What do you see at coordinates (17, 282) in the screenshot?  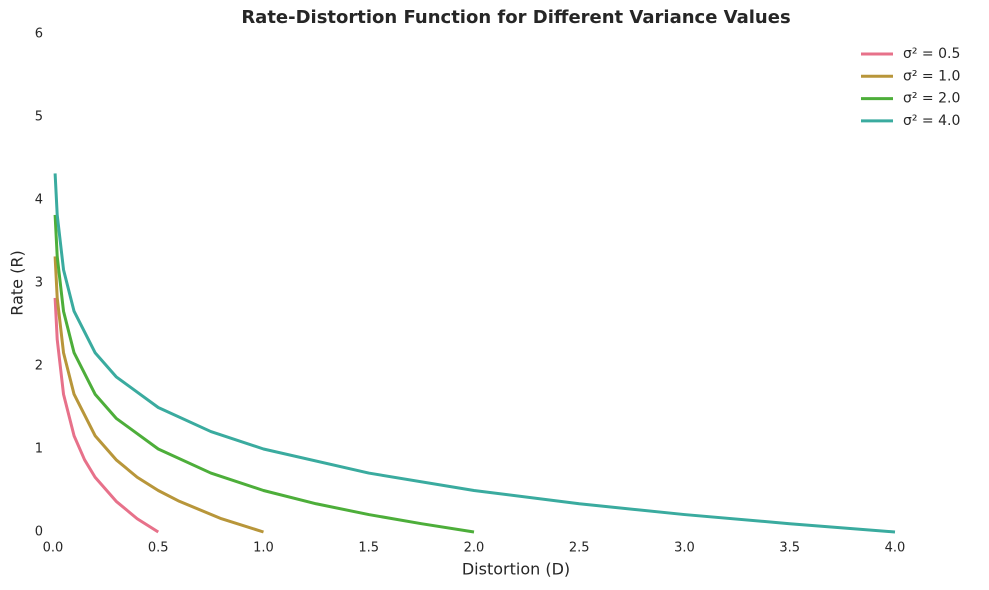 I see `y-axis-label: Rate (R)` at bounding box center [17, 282].